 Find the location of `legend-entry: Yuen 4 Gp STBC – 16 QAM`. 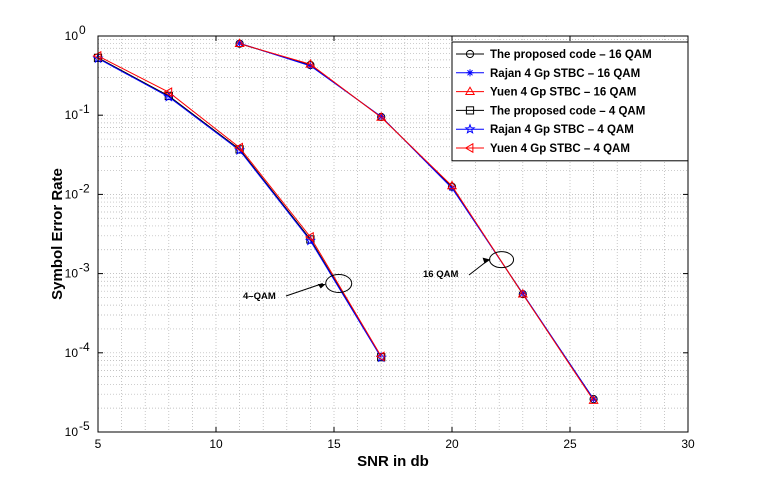

legend-entry: Yuen 4 Gp STBC – 16 QAM is located at coordinates (546, 92).